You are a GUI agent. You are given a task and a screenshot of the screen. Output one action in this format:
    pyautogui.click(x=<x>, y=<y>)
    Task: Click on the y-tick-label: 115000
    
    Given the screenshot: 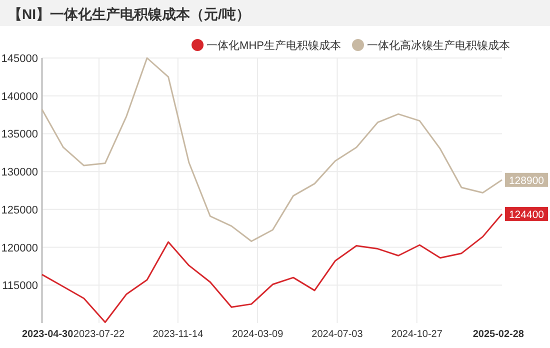 What is the action you would take?
    pyautogui.click(x=20, y=286)
    